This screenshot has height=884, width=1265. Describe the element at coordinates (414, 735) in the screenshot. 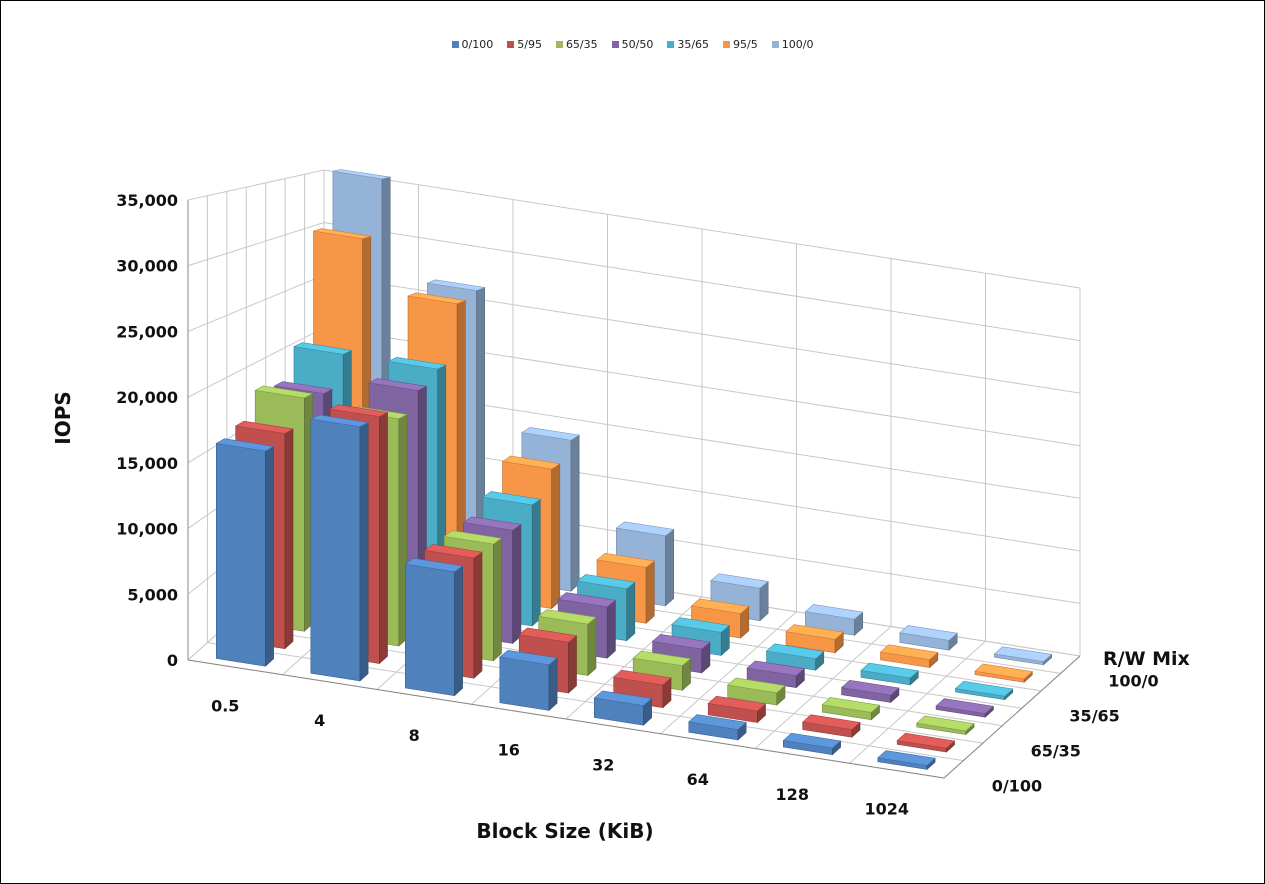

I see `x-tick-label: 8` at that location.